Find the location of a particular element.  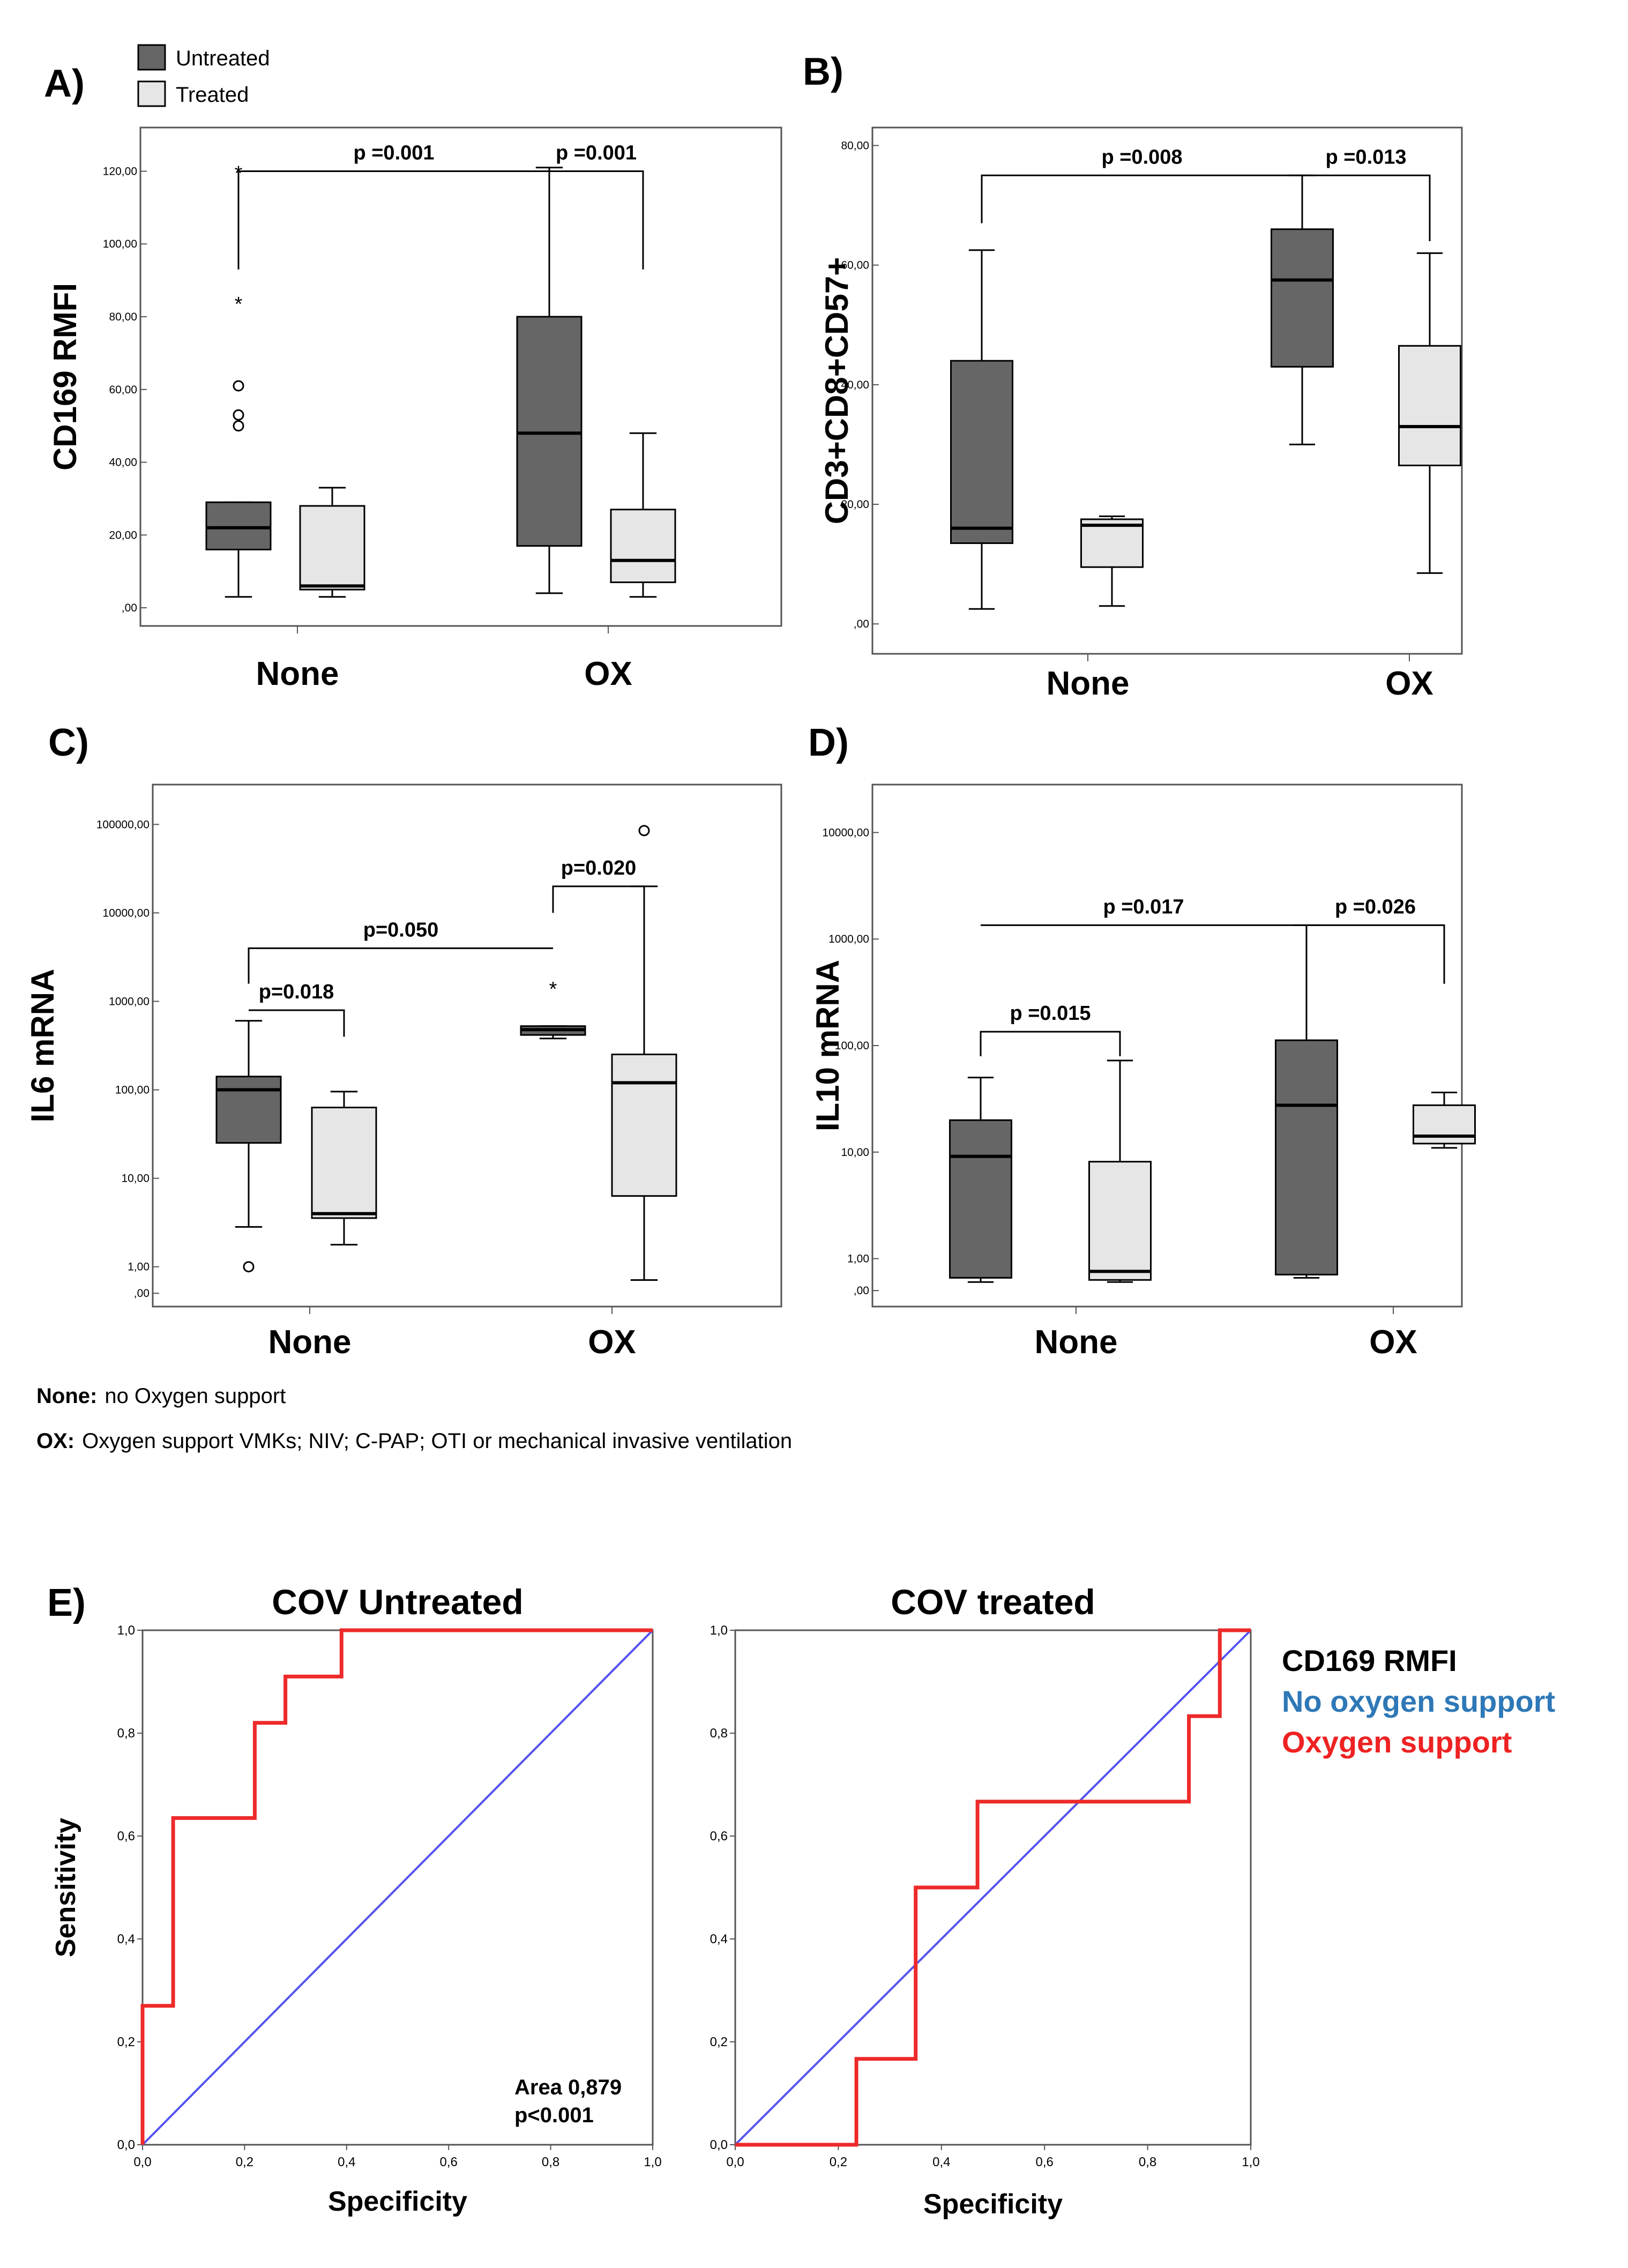

significance-bracket: p =0.015 is located at coordinates (1050, 1029).